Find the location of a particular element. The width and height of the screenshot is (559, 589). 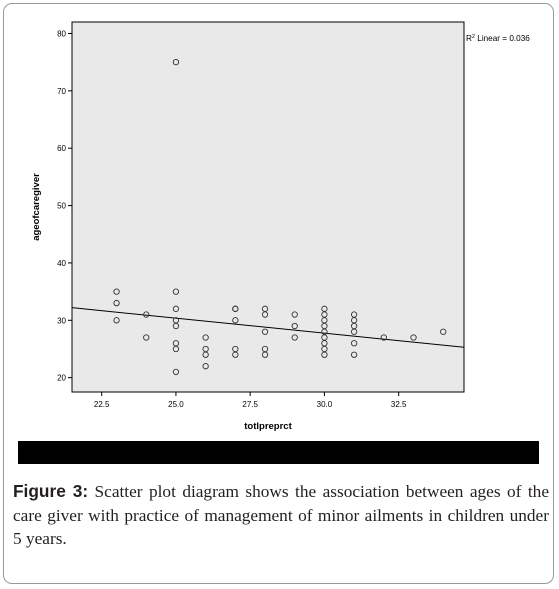

y-tick-label: 60 is located at coordinates (61, 148).